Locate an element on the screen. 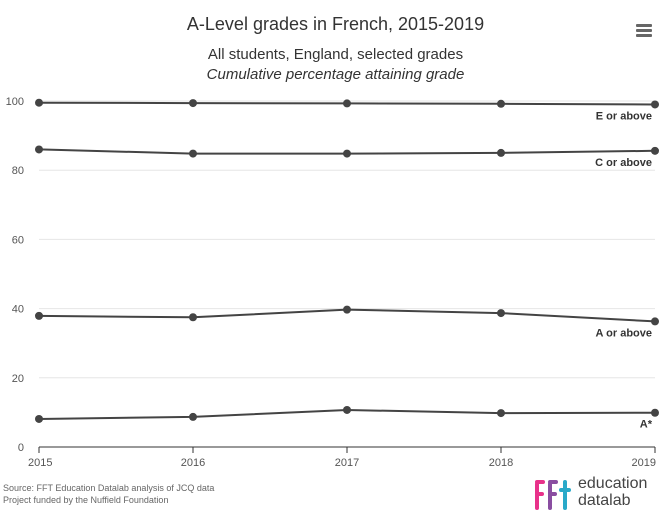  logo-text-education: education is located at coordinates (613, 483).